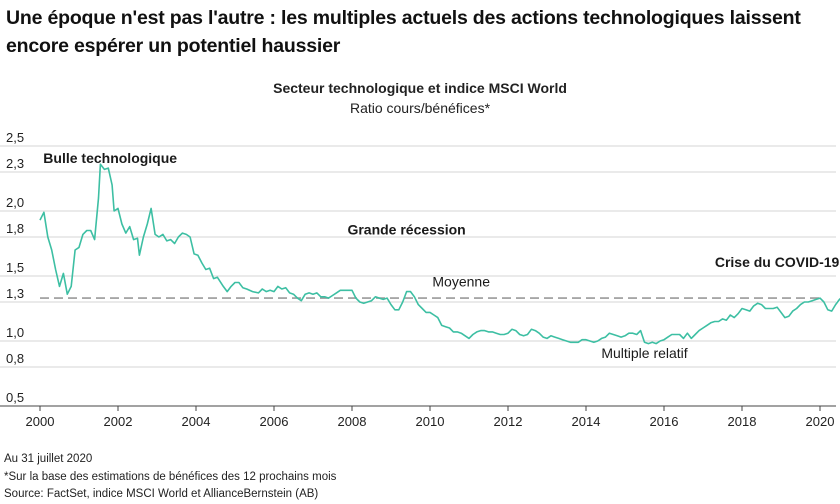  I want to click on y-tick-label: 1,0, so click(15, 332).